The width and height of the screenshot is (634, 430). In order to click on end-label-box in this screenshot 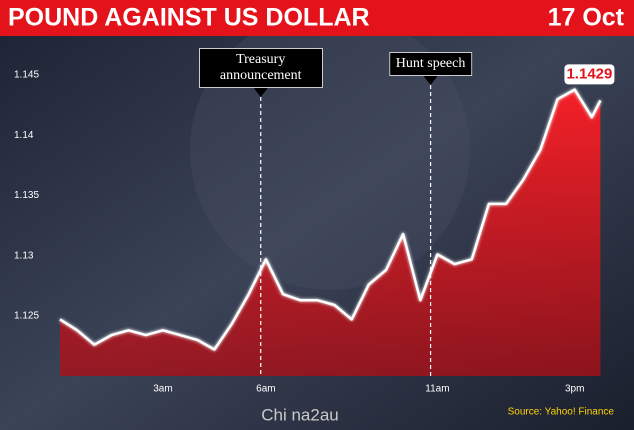, I will do `click(589, 74)`.